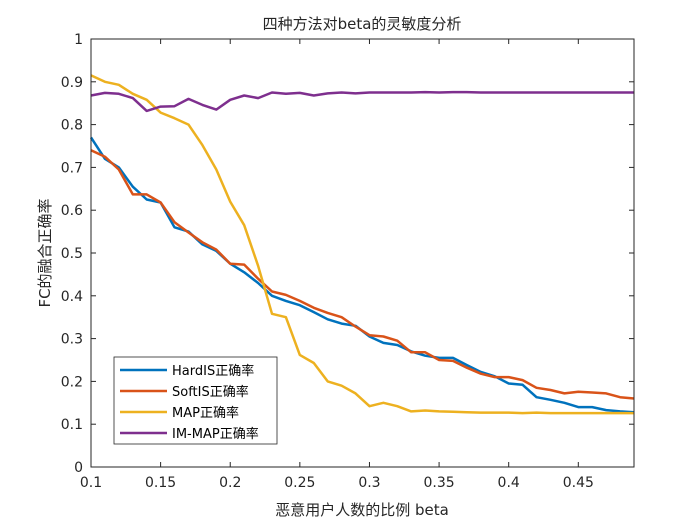  Describe the element at coordinates (509, 483) in the screenshot. I see `x-tick-label: 0.4` at that location.